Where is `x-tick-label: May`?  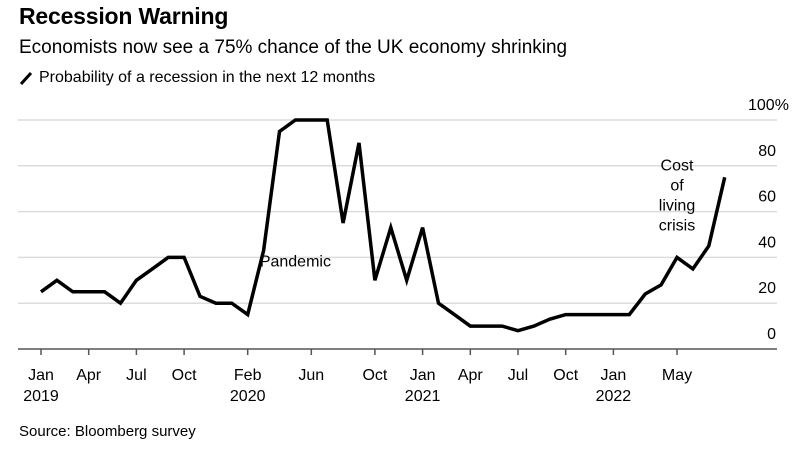
x-tick-label: May is located at coordinates (677, 375).